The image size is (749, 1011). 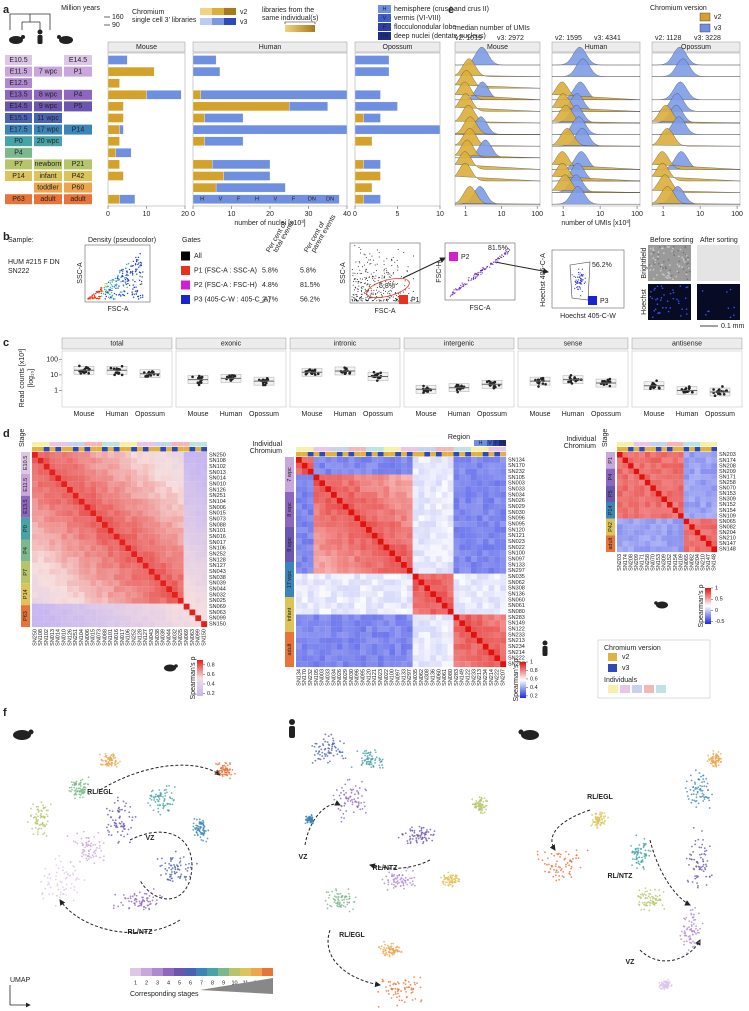 What do you see at coordinates (264, 414) in the screenshot?
I see `x-tick-label: Opossum` at bounding box center [264, 414].